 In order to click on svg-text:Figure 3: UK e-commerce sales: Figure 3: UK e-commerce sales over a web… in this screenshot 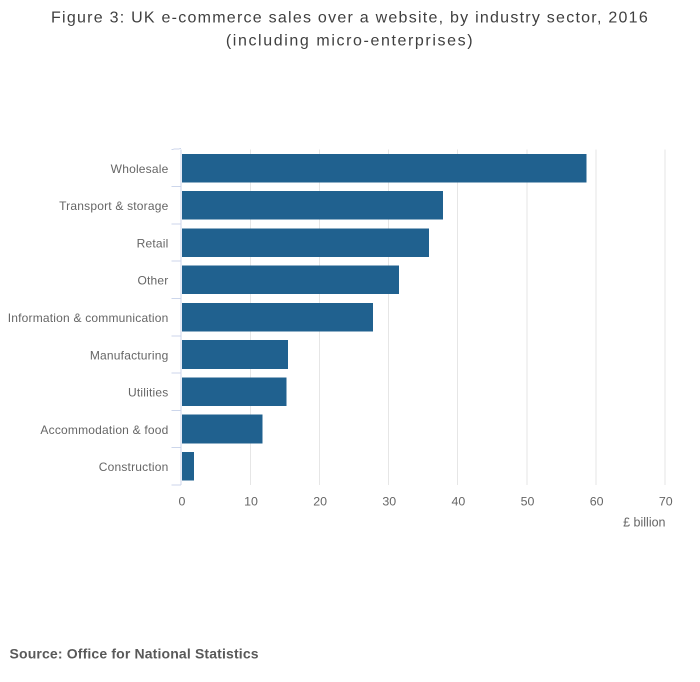, I will do `click(350, 18)`.